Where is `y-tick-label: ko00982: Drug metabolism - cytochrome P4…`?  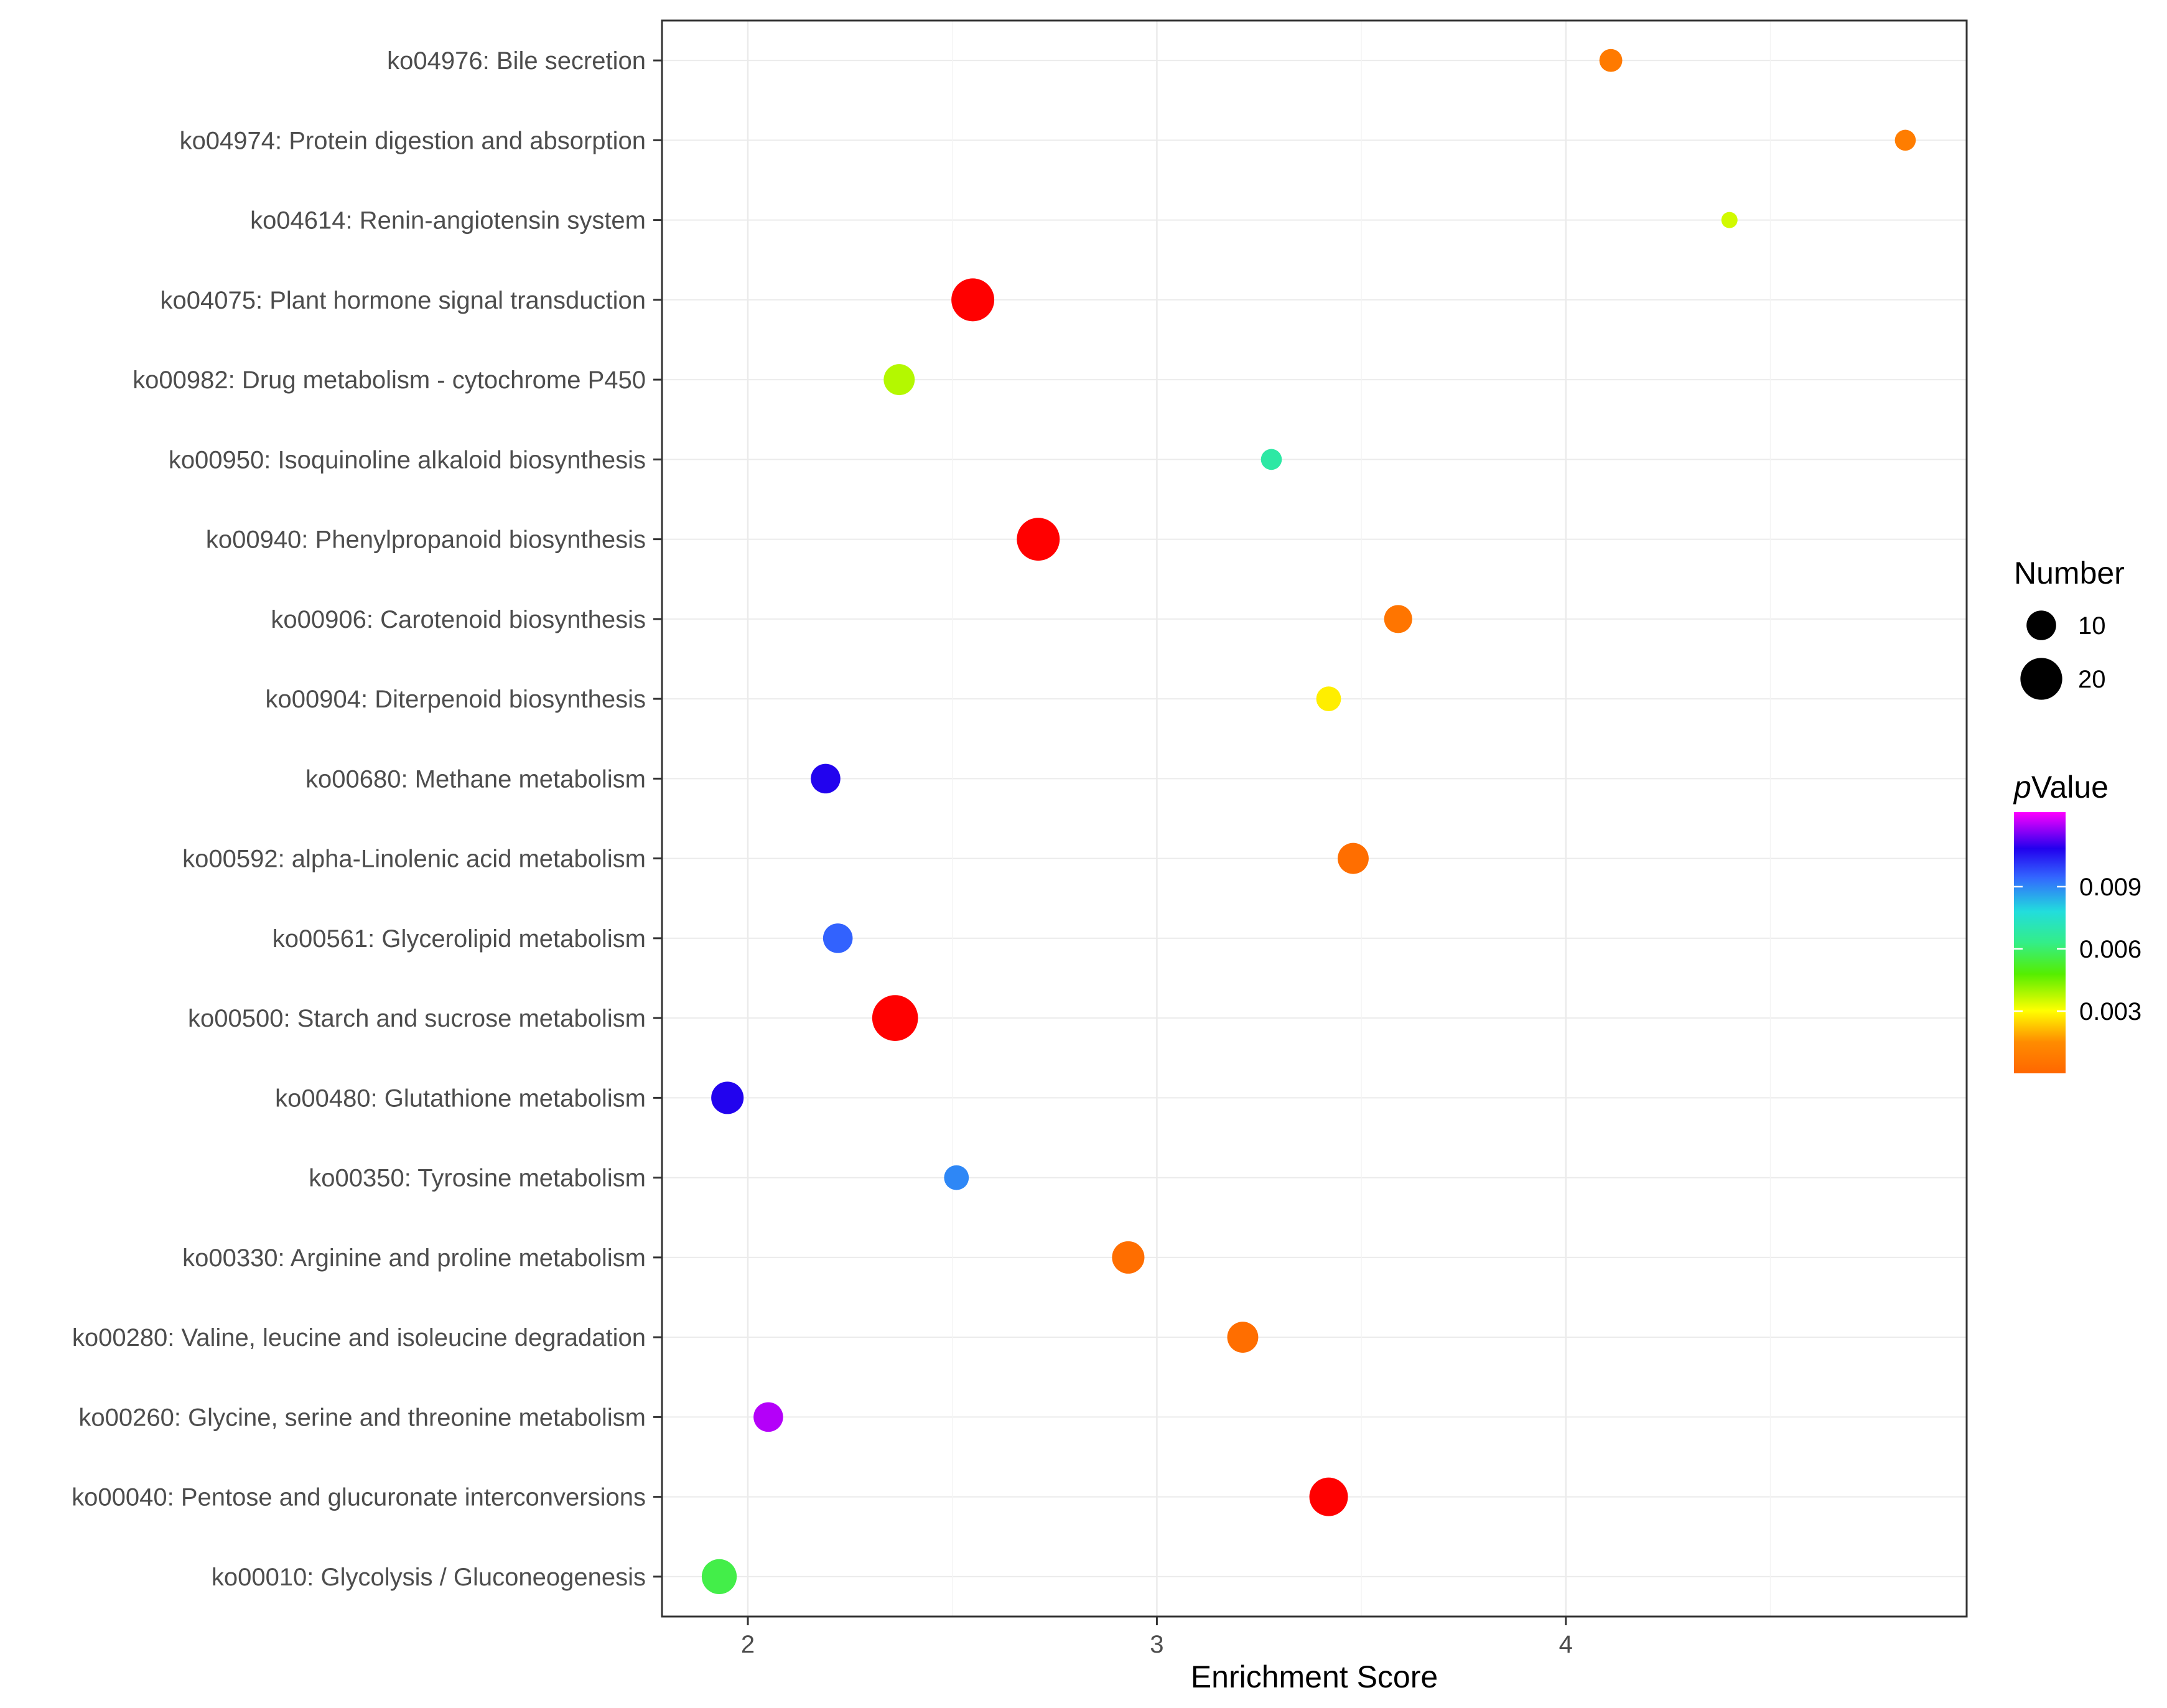 y-tick-label: ko00982: Drug metabolism - cytochrome P4… is located at coordinates (389, 380).